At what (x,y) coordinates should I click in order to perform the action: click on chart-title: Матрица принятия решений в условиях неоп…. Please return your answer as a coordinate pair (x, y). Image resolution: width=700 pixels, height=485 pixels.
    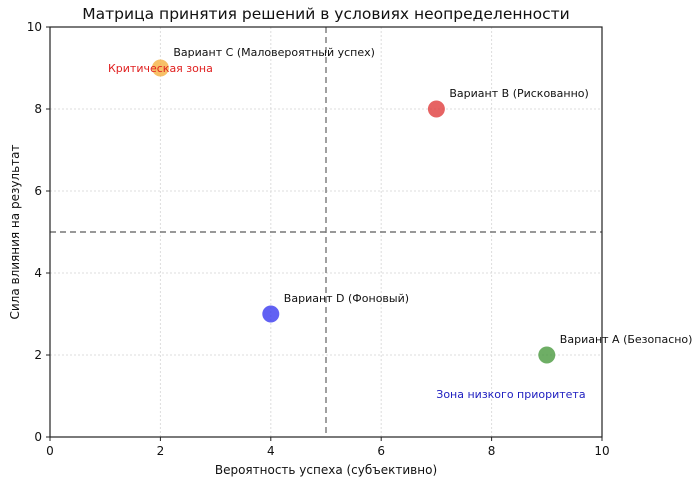
    Looking at the image, I should click on (325, 14).